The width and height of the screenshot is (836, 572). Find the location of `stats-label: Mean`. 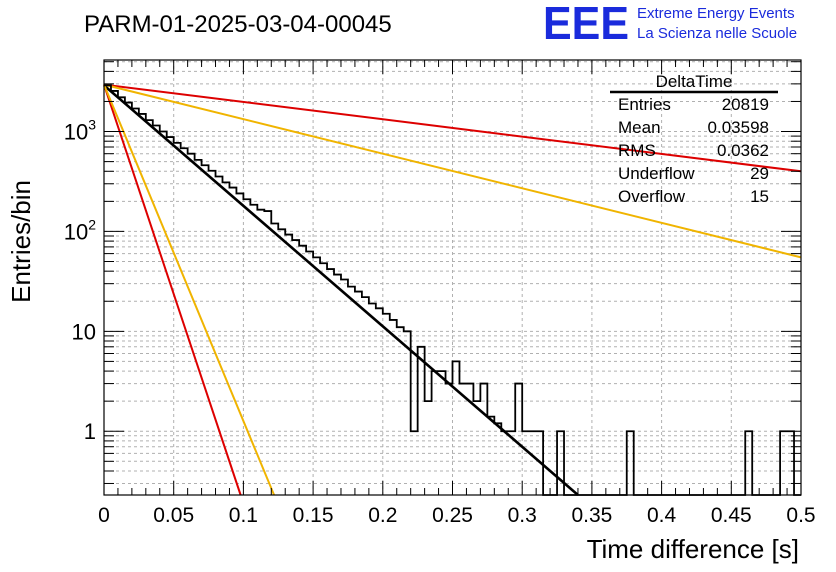

stats-label: Mean is located at coordinates (639, 127).